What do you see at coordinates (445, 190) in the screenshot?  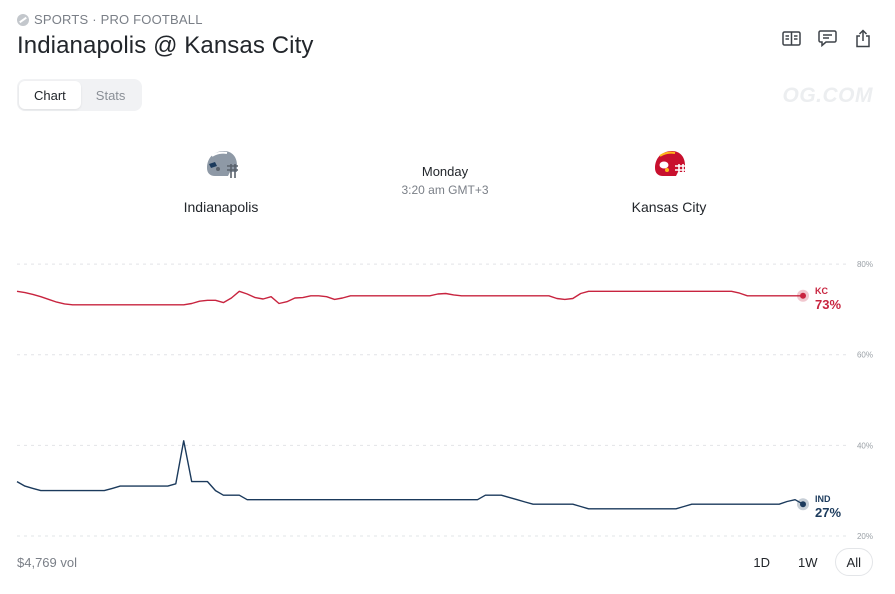 I see `game-time: 3:20 am GMT+3` at bounding box center [445, 190].